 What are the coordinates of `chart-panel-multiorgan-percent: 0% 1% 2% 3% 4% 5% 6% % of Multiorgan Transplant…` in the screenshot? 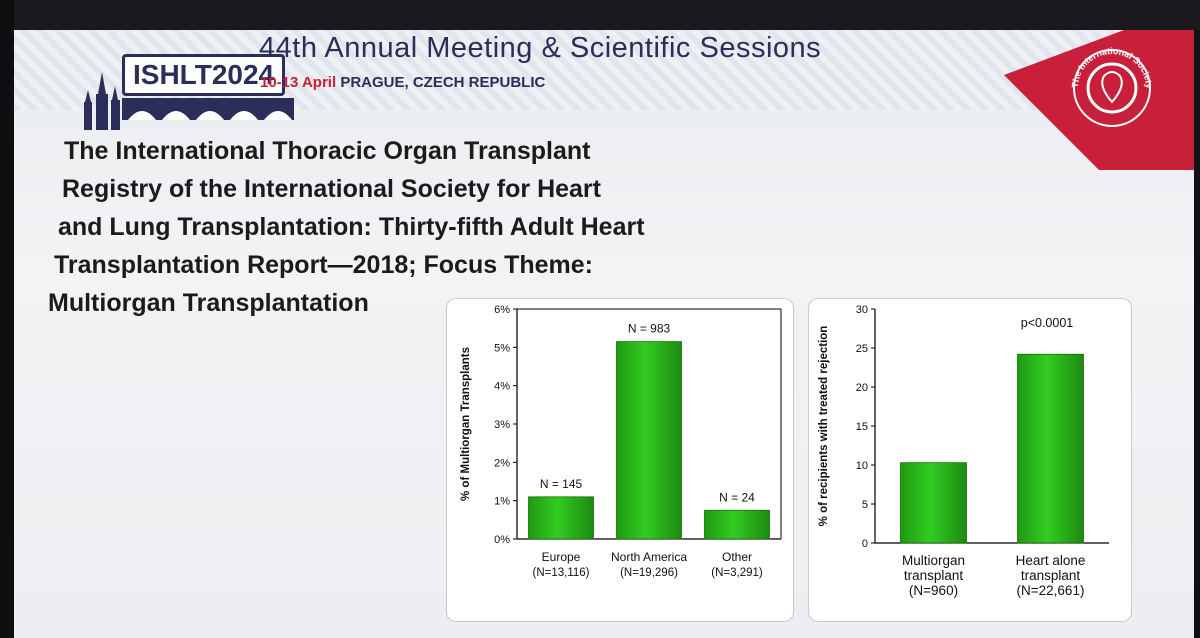 It's located at (620, 460).